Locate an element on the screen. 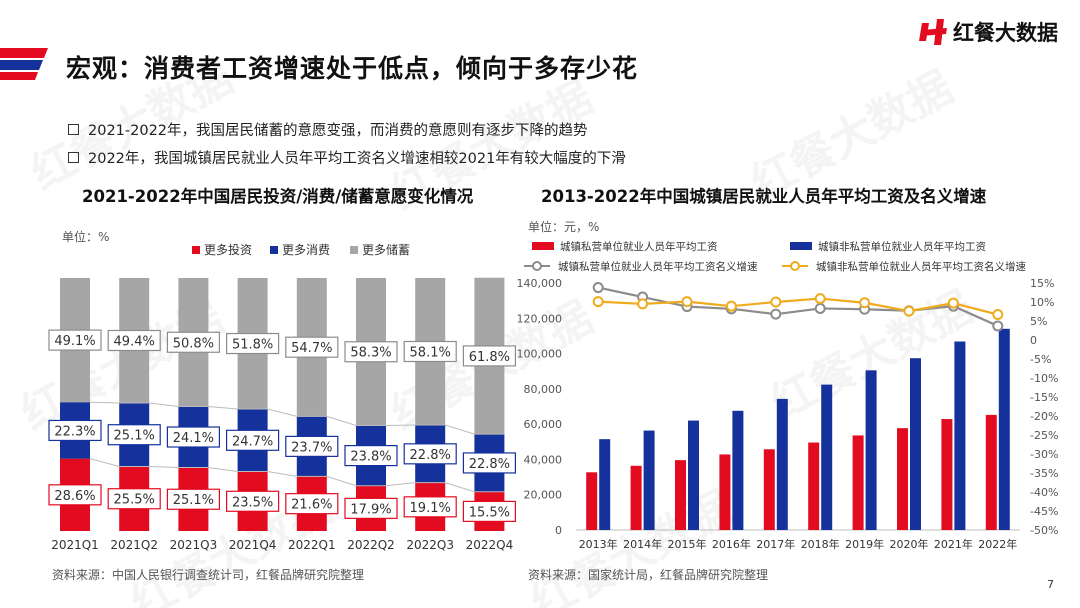 This screenshot has height=608, width=1080. data-label: 50.8% is located at coordinates (193, 343).